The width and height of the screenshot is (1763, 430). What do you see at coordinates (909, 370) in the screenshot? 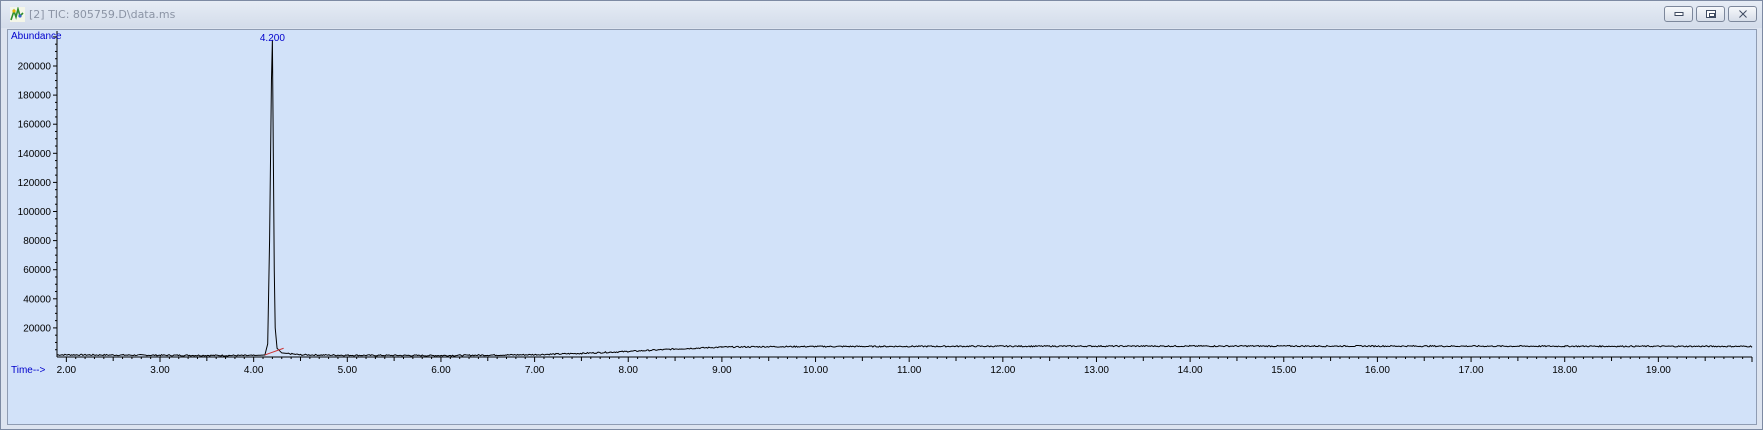
I see `x-tick-label: 11.00` at bounding box center [909, 370].